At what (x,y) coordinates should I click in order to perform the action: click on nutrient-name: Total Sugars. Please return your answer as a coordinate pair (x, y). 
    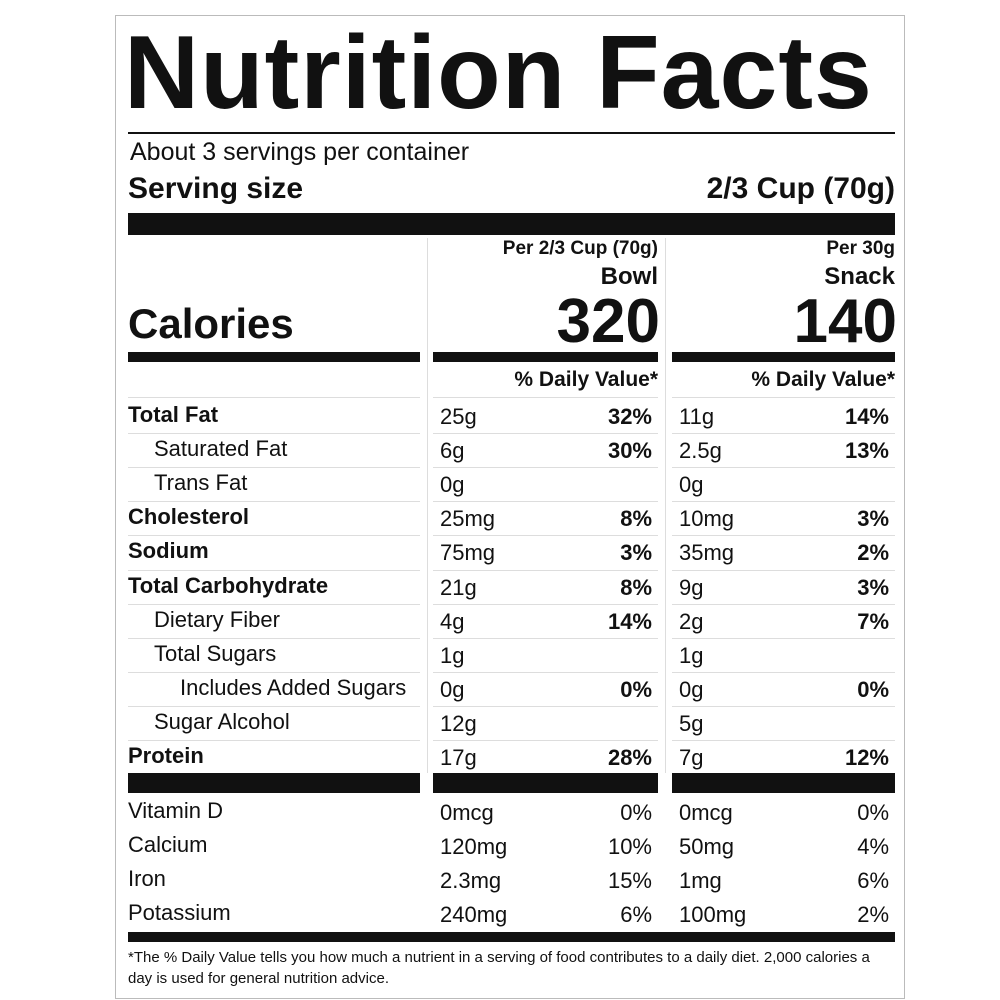
    Looking at the image, I should click on (215, 653).